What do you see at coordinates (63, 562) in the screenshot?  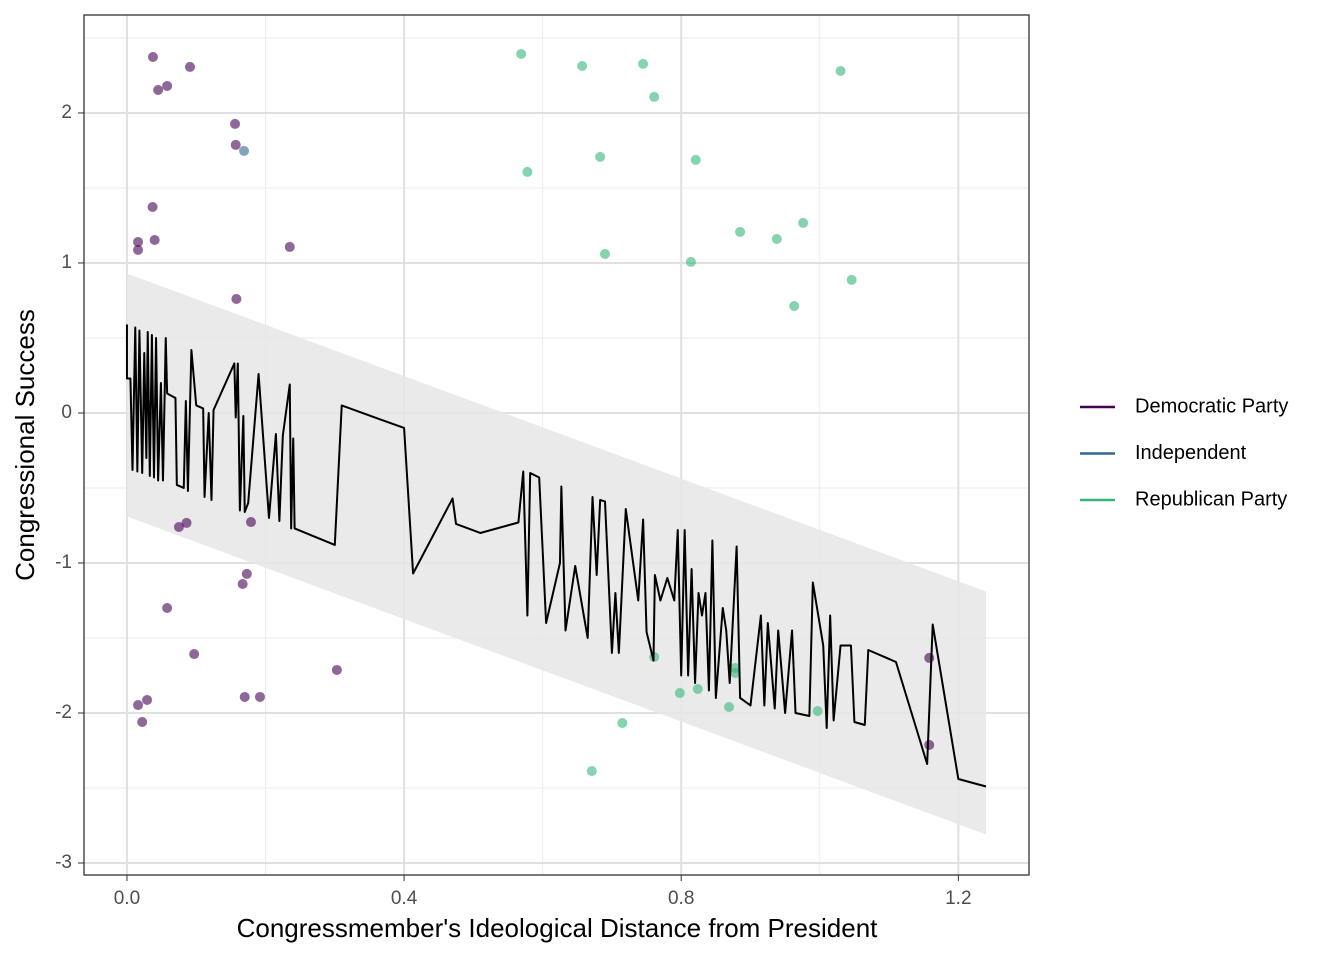 I see `y-tick-label: -1` at bounding box center [63, 562].